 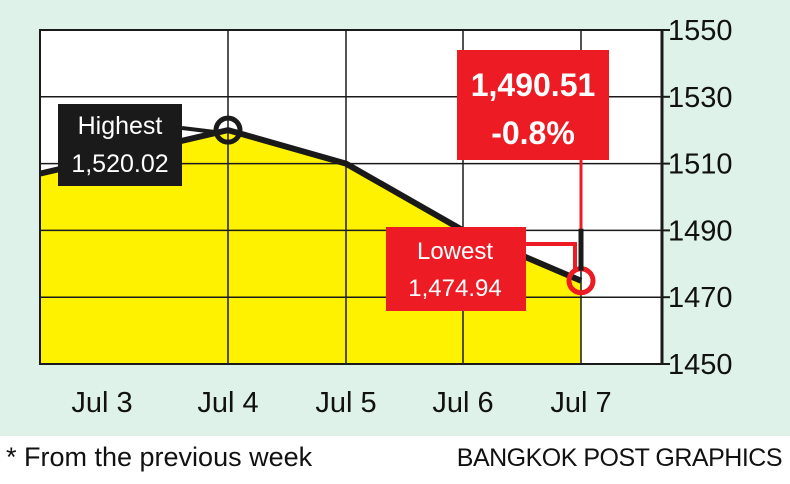 I want to click on y-tick-label: 1470, so click(x=700, y=298).